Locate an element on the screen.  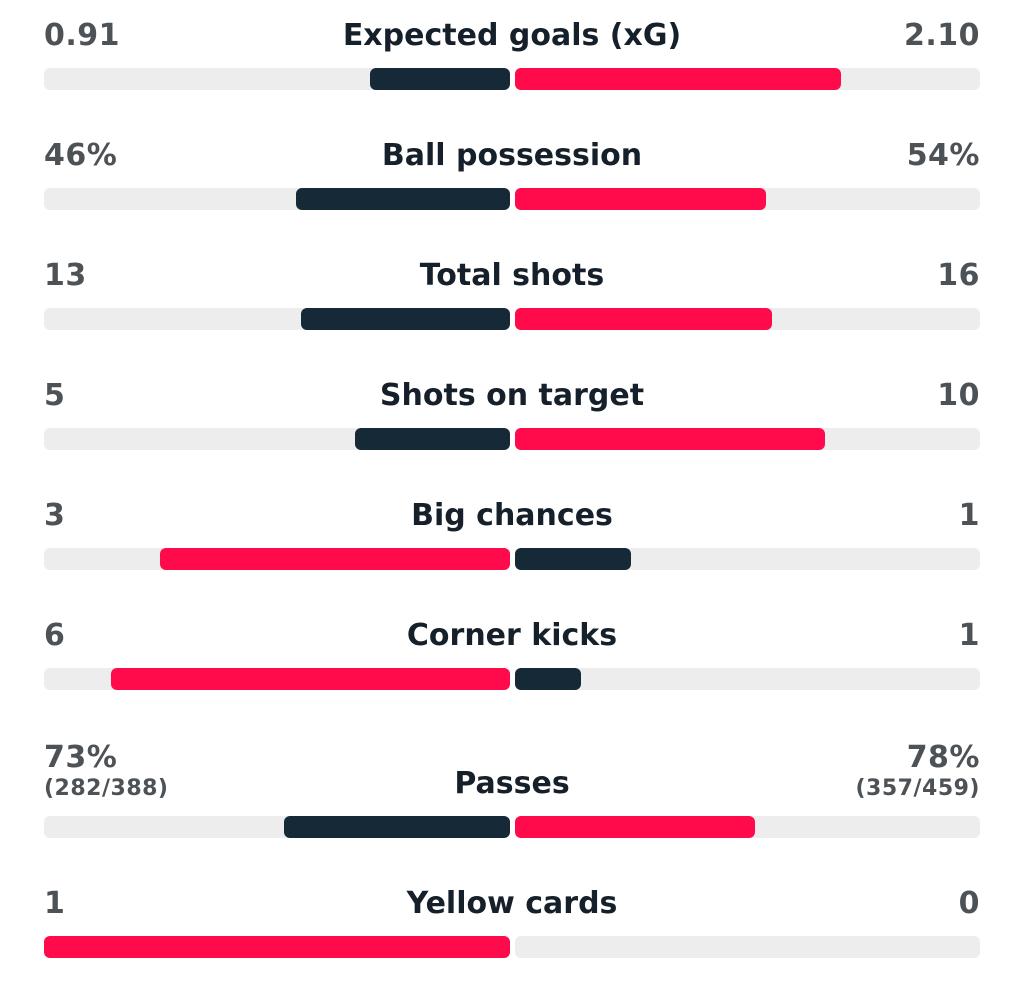
stat-label: Corner kicks is located at coordinates (512, 635).